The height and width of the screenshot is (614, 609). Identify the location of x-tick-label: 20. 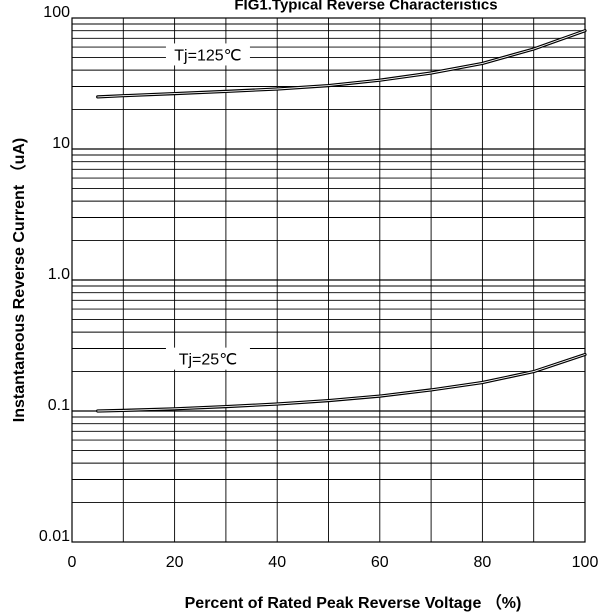
(175, 562).